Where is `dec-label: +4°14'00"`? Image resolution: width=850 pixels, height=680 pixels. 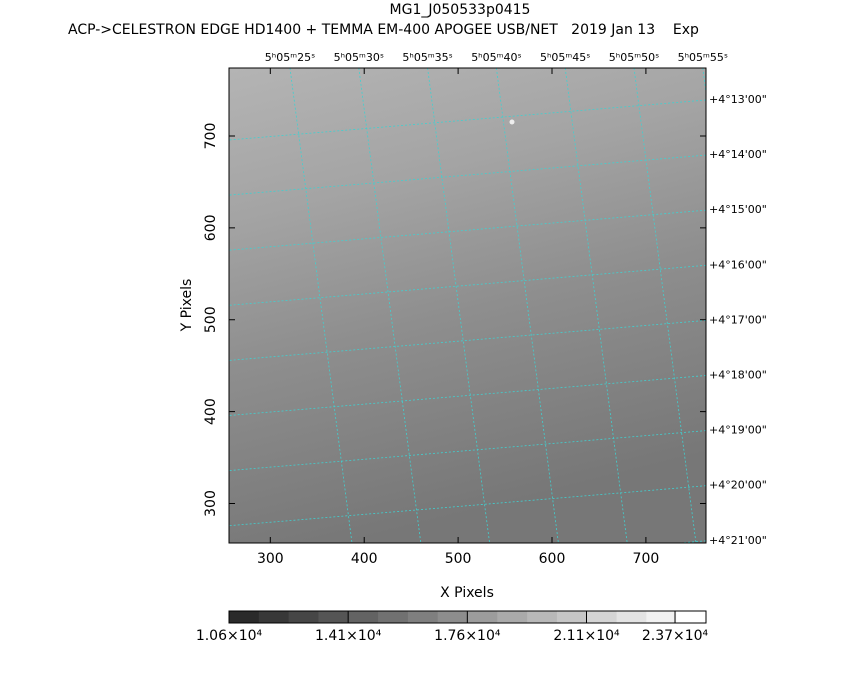
dec-label: +4°14'00" is located at coordinates (738, 154).